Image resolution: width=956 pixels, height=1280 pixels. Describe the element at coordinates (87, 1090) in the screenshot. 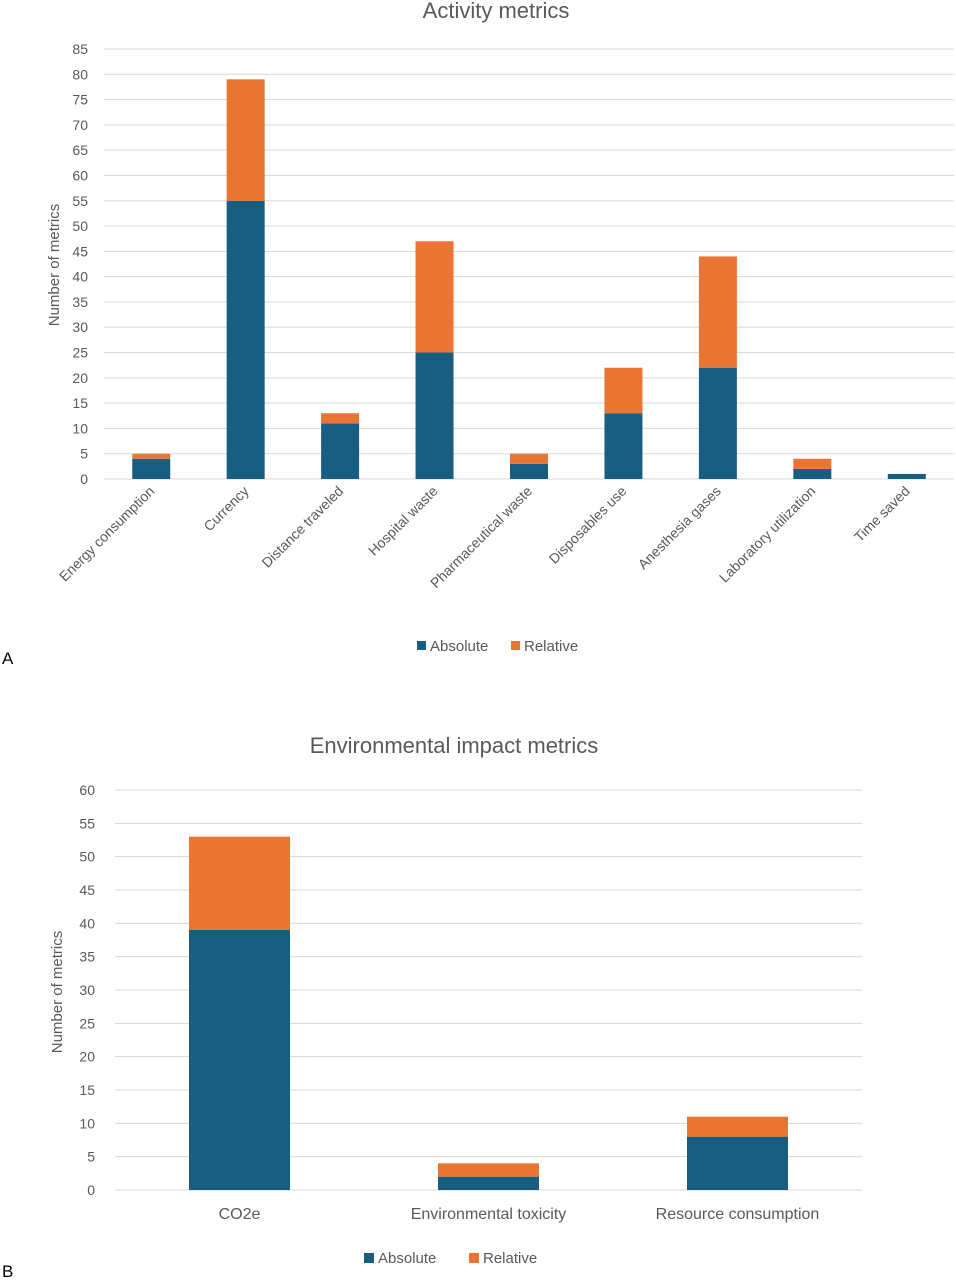

I see `chart-b-y-tick-label: 15` at that location.